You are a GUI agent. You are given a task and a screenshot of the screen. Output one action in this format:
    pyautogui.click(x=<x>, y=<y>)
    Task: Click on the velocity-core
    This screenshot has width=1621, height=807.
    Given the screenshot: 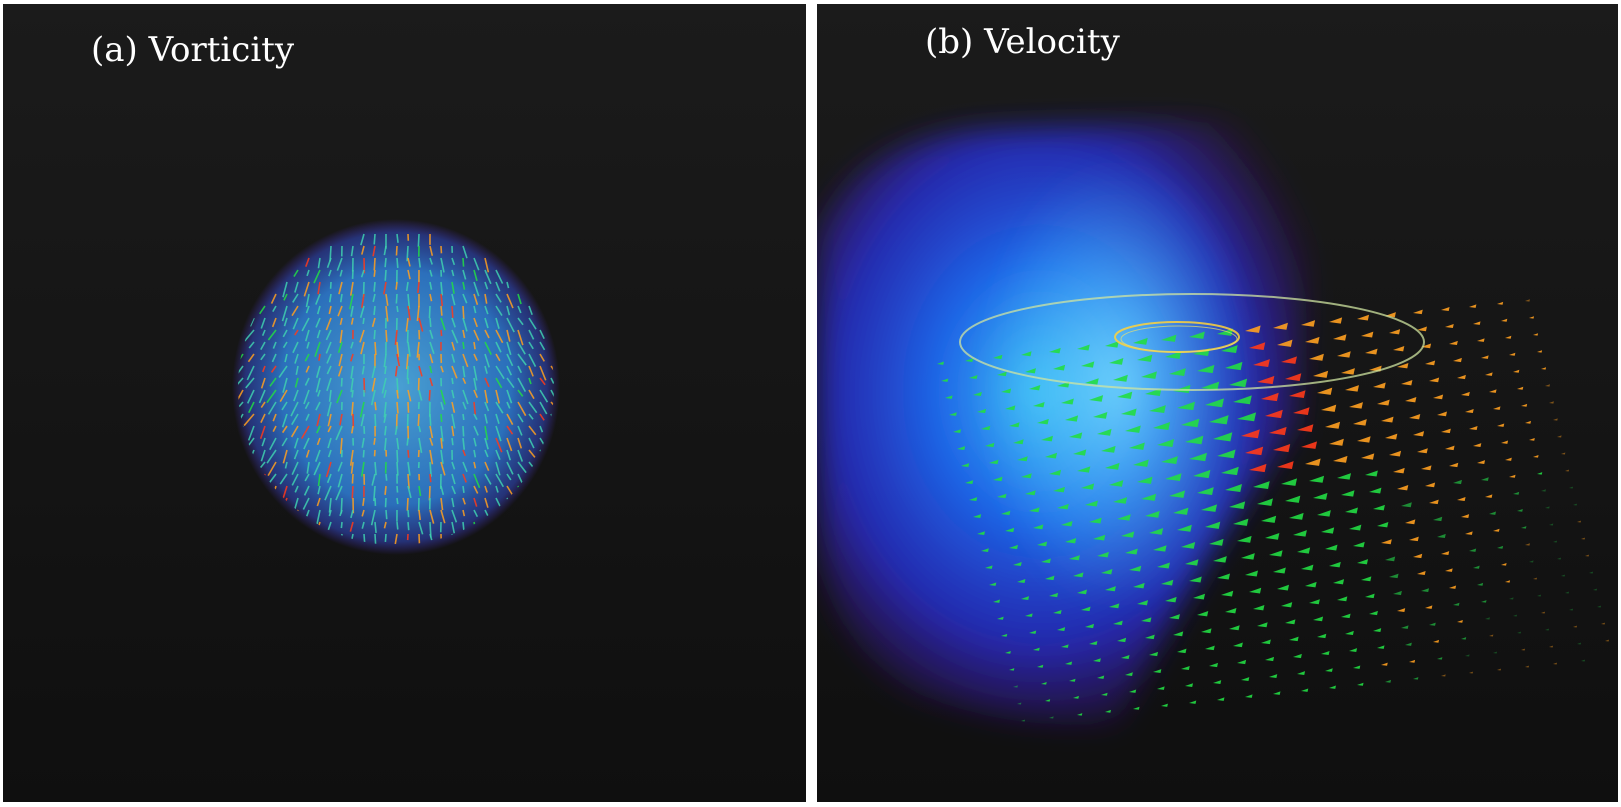 What is the action you would take?
    pyautogui.click(x=1117, y=384)
    